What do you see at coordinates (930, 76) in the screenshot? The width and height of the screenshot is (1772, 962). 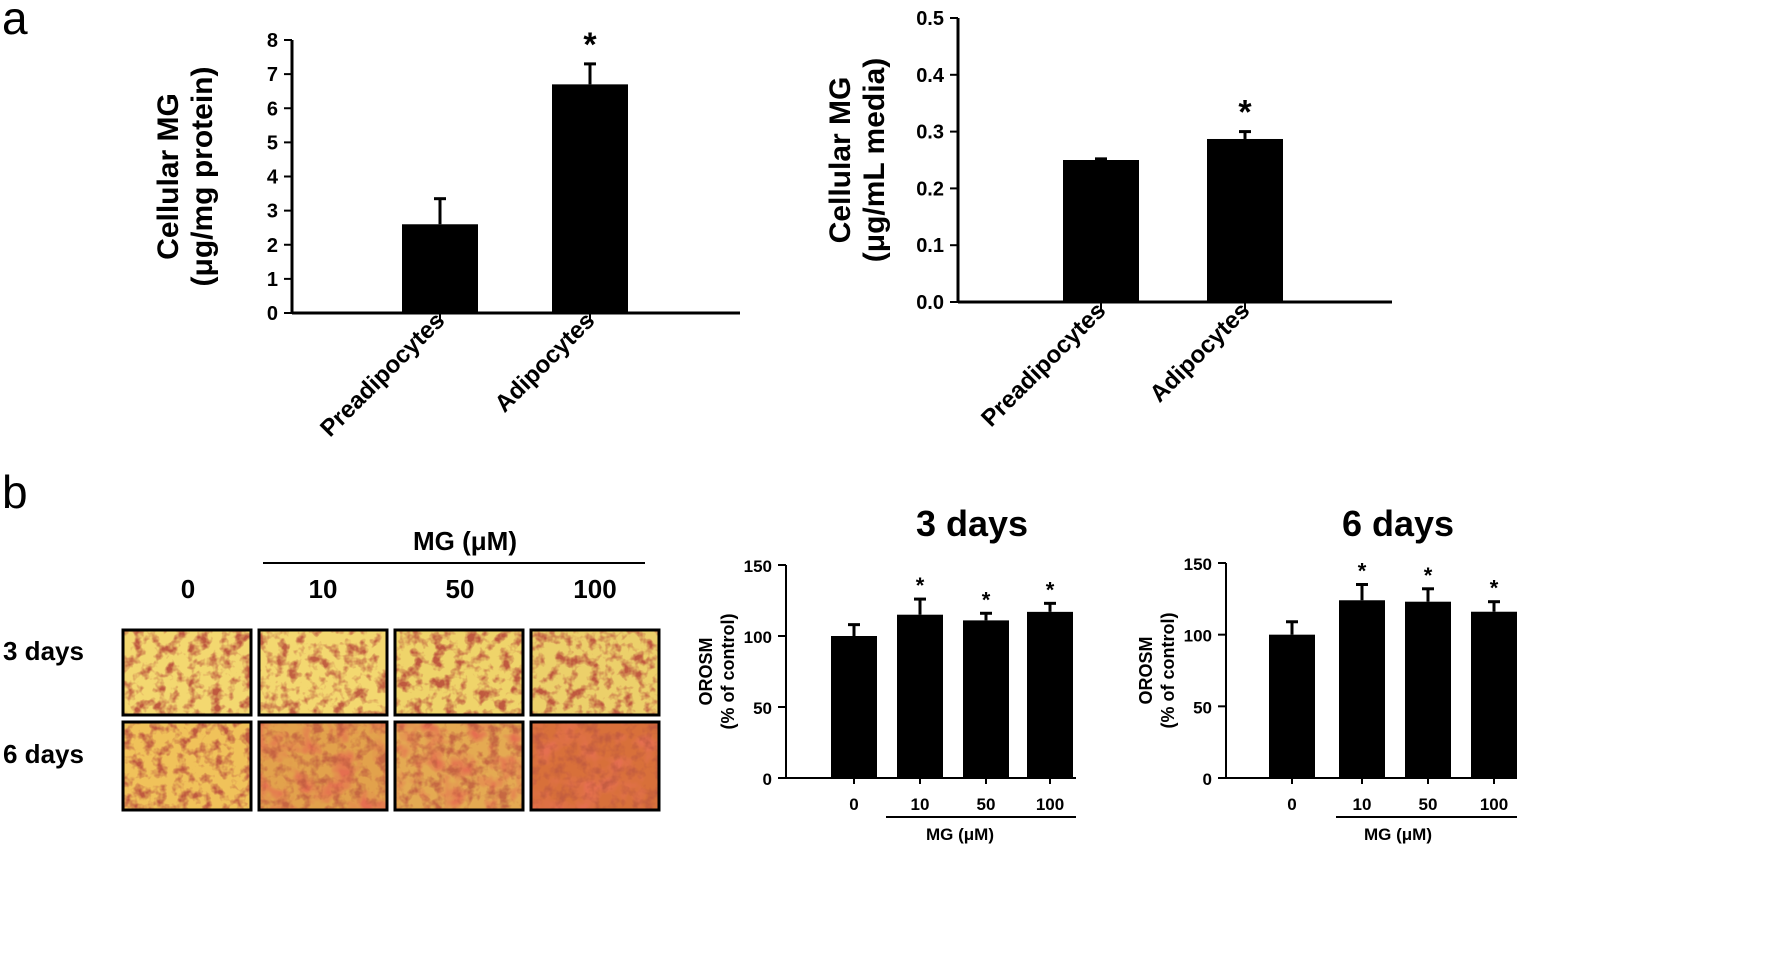 I see `y-tick-label: 0.4` at bounding box center [930, 76].